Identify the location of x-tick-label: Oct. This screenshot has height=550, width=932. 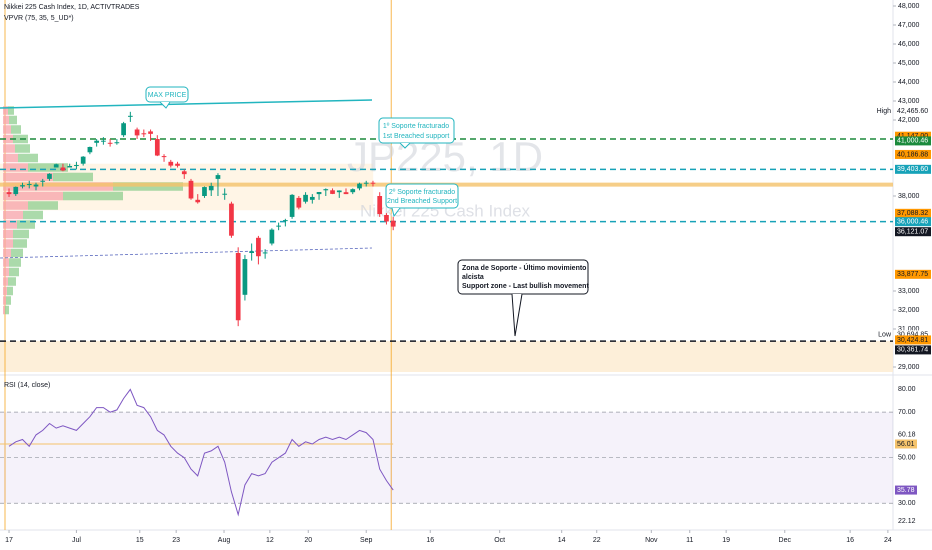
(499, 540).